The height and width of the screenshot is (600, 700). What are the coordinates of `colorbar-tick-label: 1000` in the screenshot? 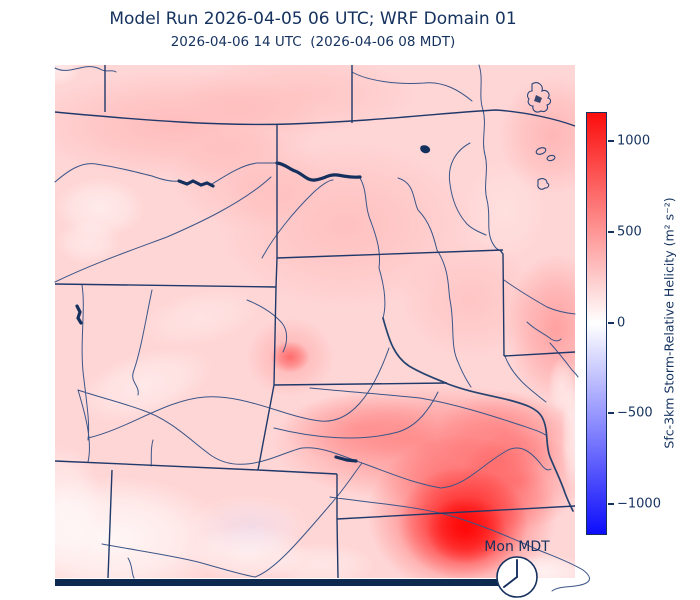 It's located at (634, 141).